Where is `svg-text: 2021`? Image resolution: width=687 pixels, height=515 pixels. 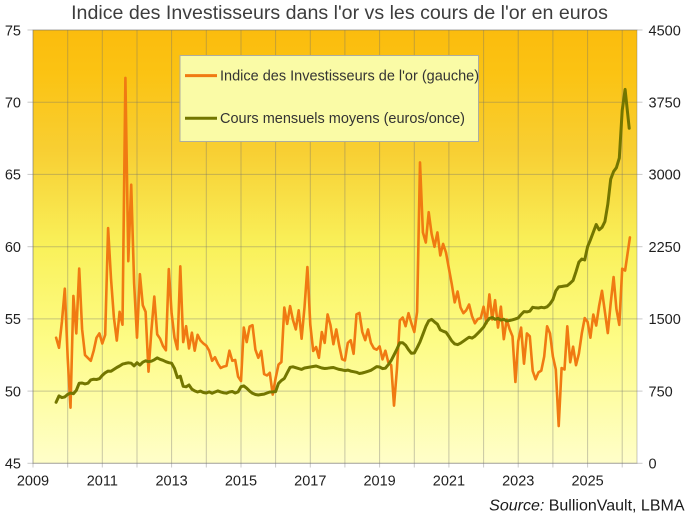
svg-text: 2021 is located at coordinates (449, 482).